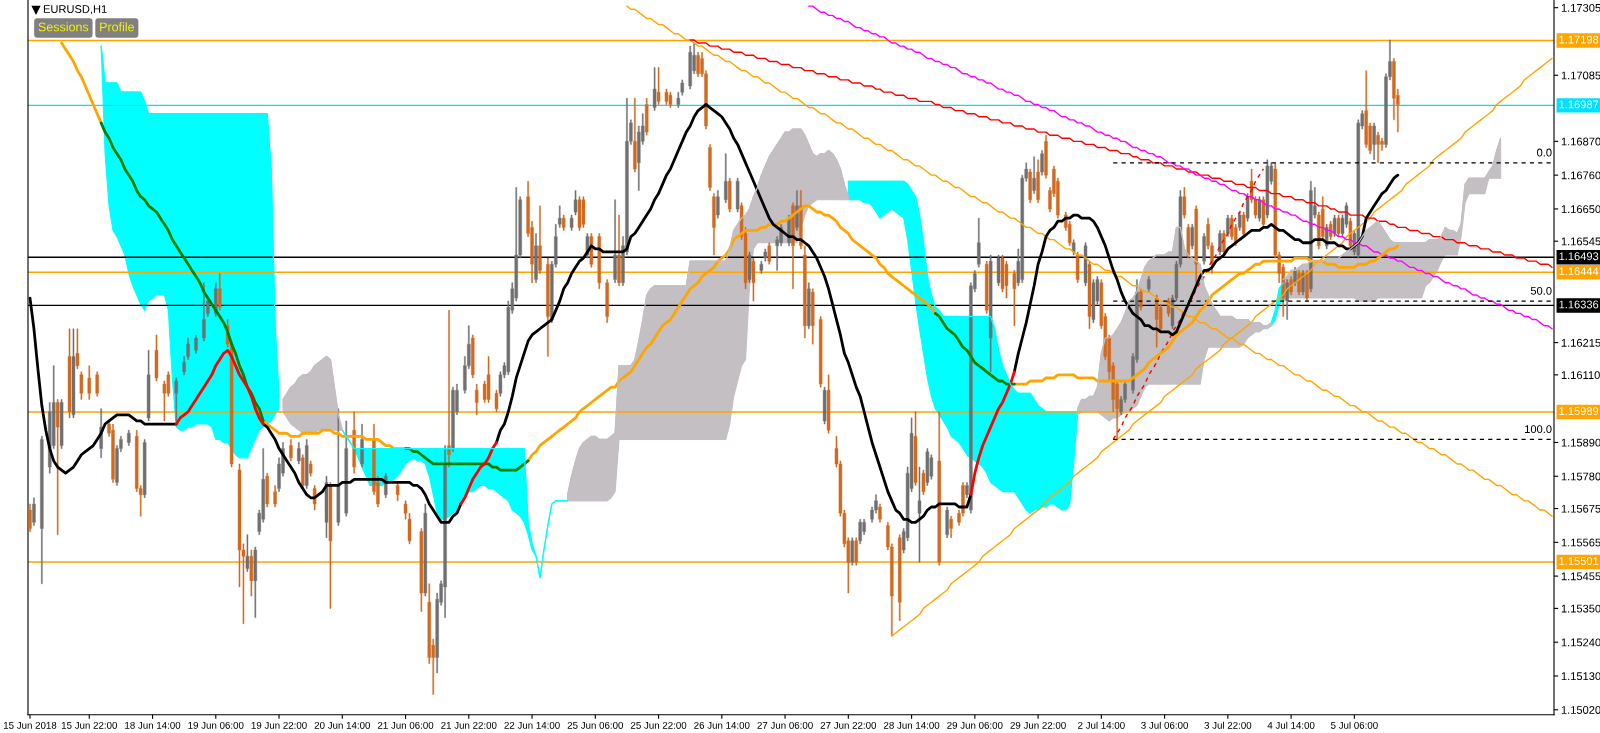  What do you see at coordinates (975, 725) in the screenshot?
I see `x-tick-label: 29 Jun 06:00` at bounding box center [975, 725].